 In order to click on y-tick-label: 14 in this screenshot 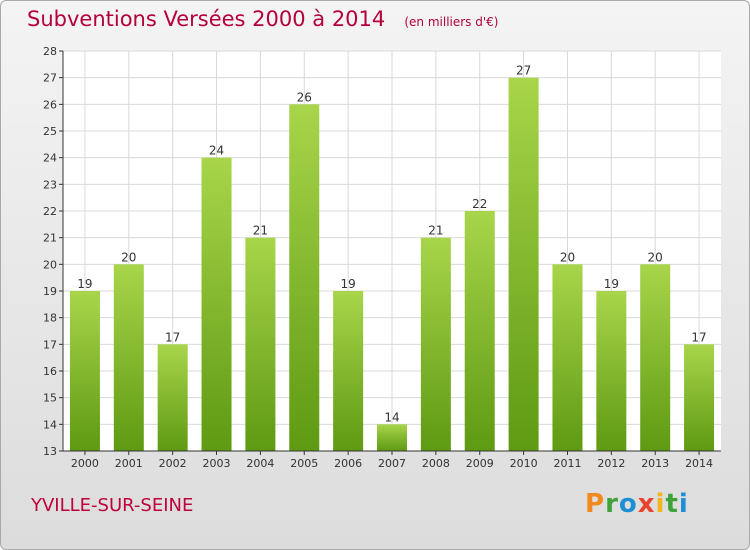, I will do `click(50, 424)`.